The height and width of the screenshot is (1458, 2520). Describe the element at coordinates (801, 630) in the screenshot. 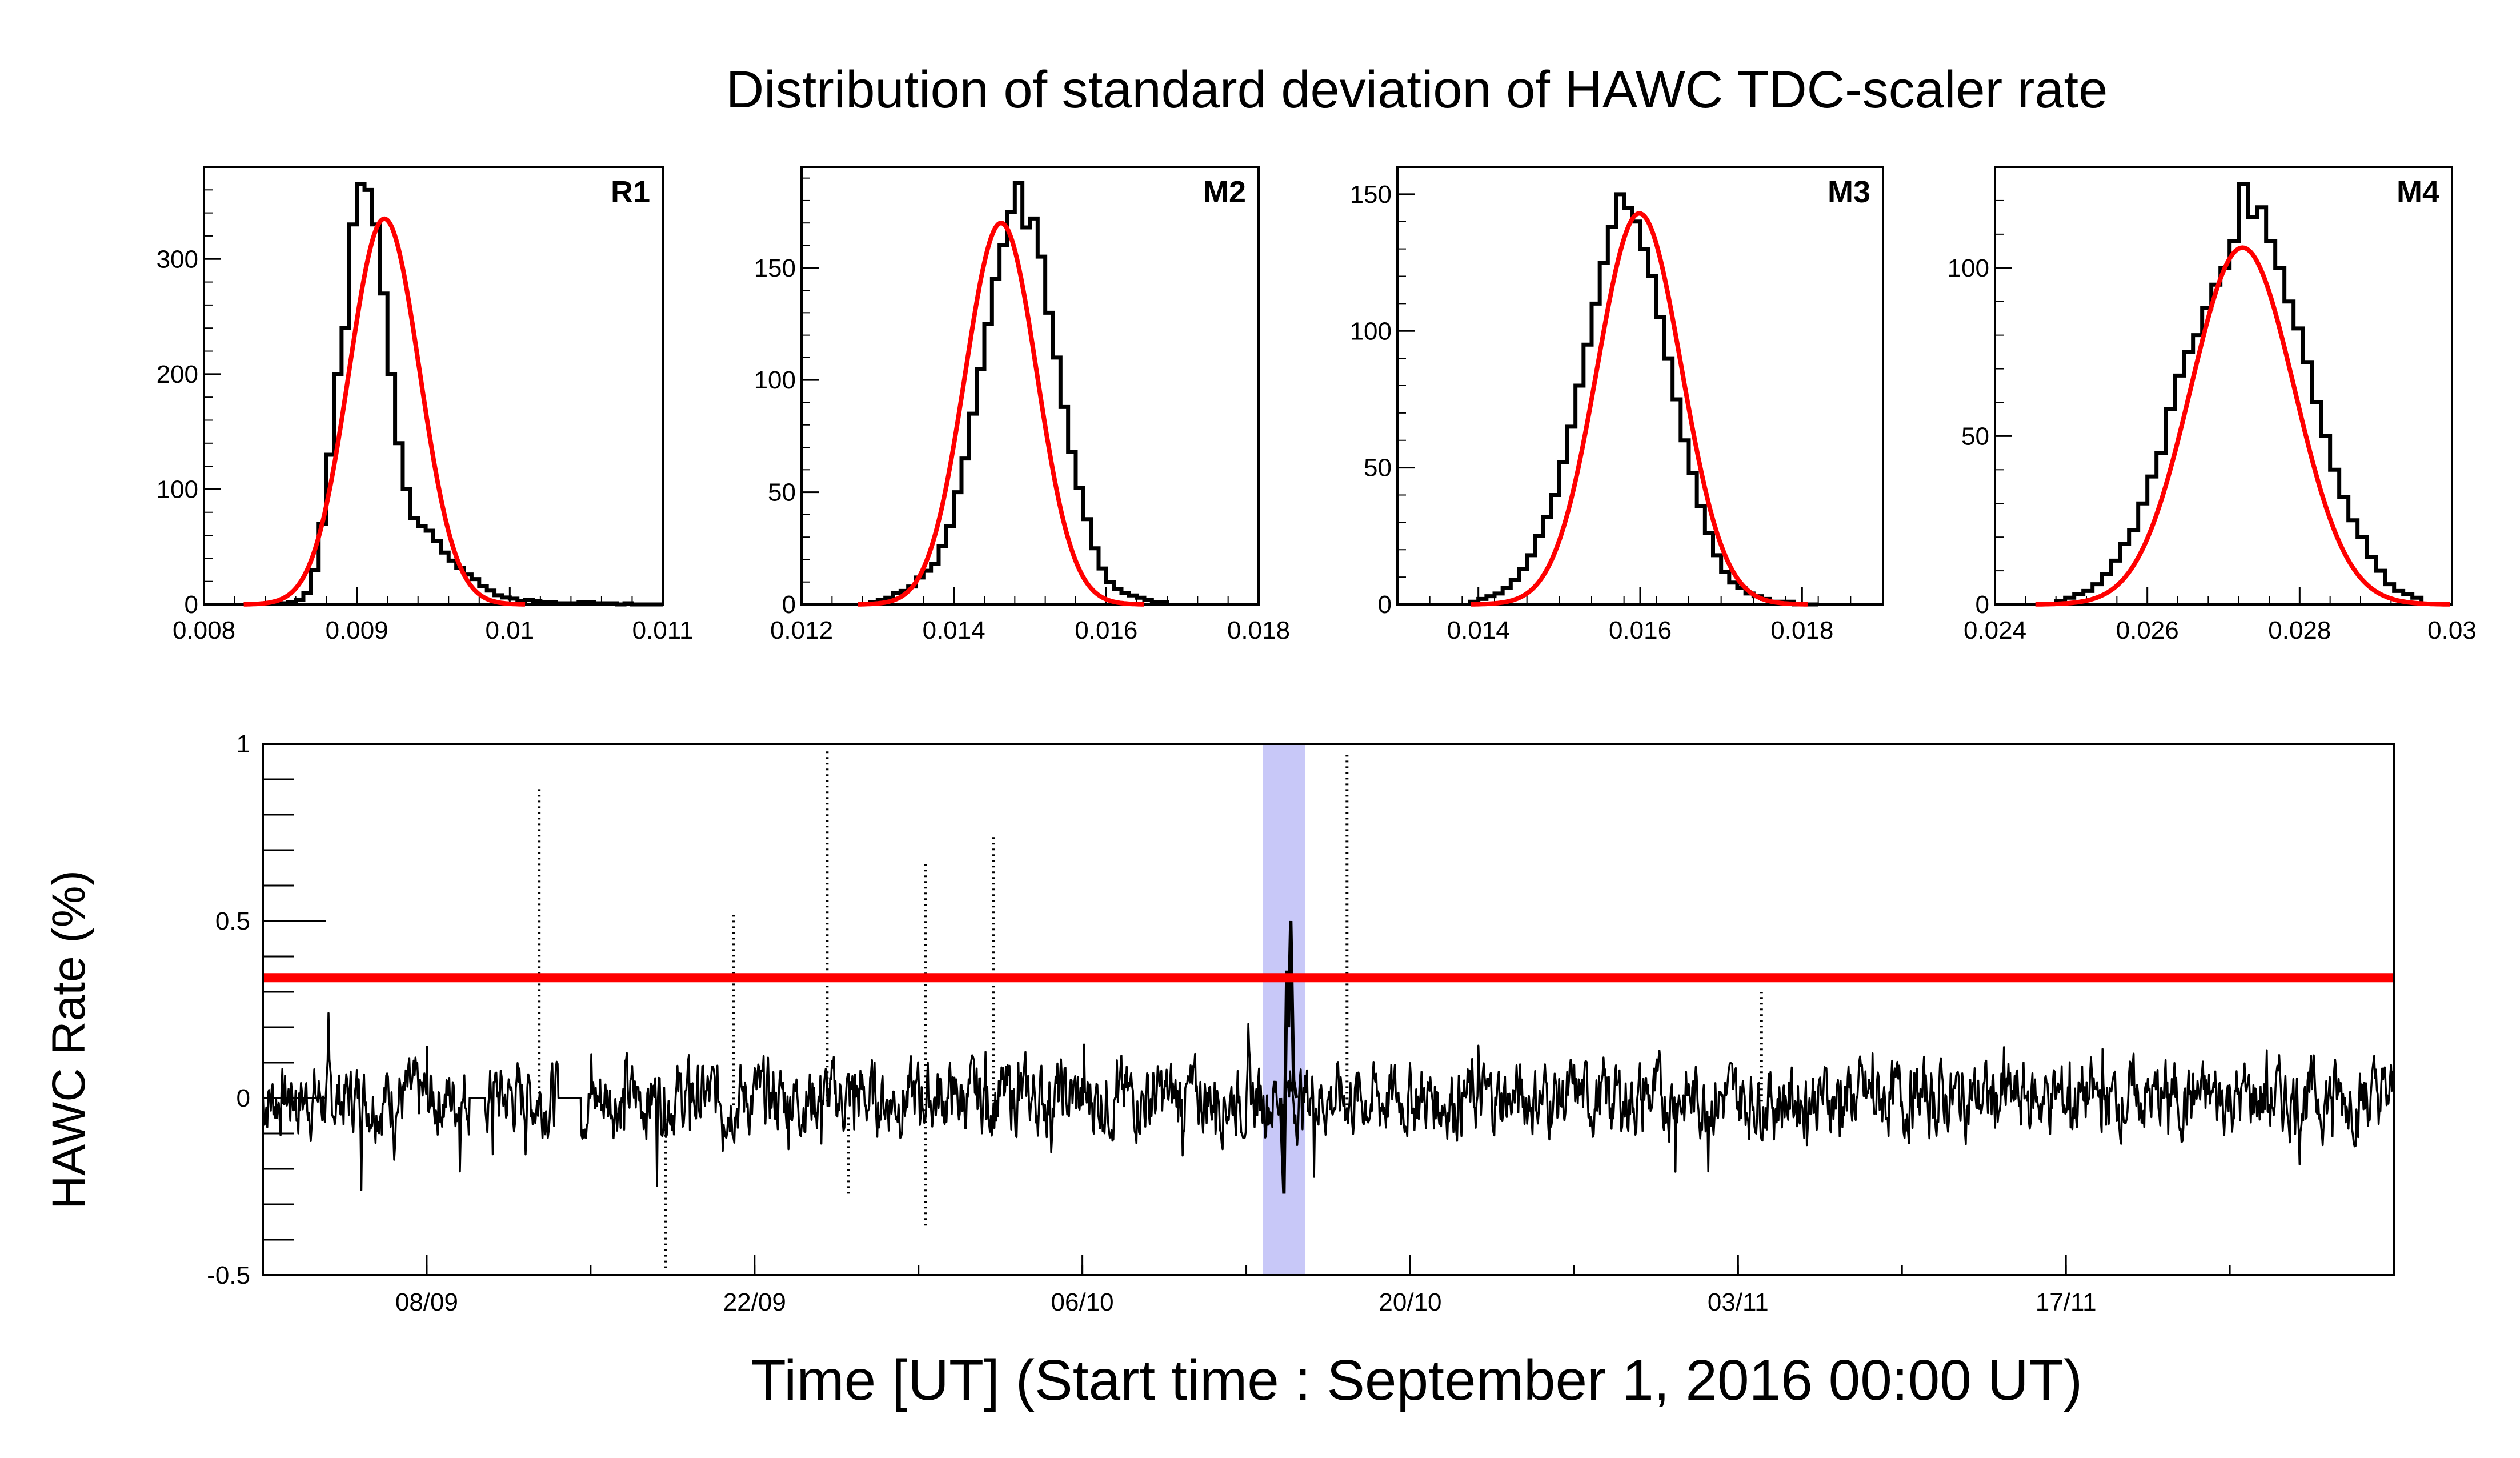

I see `x-tick-label: 0.012` at that location.